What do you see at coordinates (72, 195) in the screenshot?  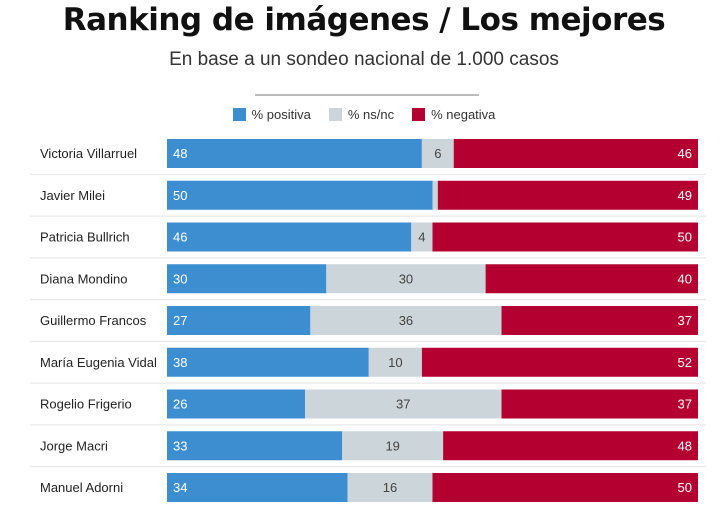 I see `row-label-javier-milei: Javier Milei` at bounding box center [72, 195].